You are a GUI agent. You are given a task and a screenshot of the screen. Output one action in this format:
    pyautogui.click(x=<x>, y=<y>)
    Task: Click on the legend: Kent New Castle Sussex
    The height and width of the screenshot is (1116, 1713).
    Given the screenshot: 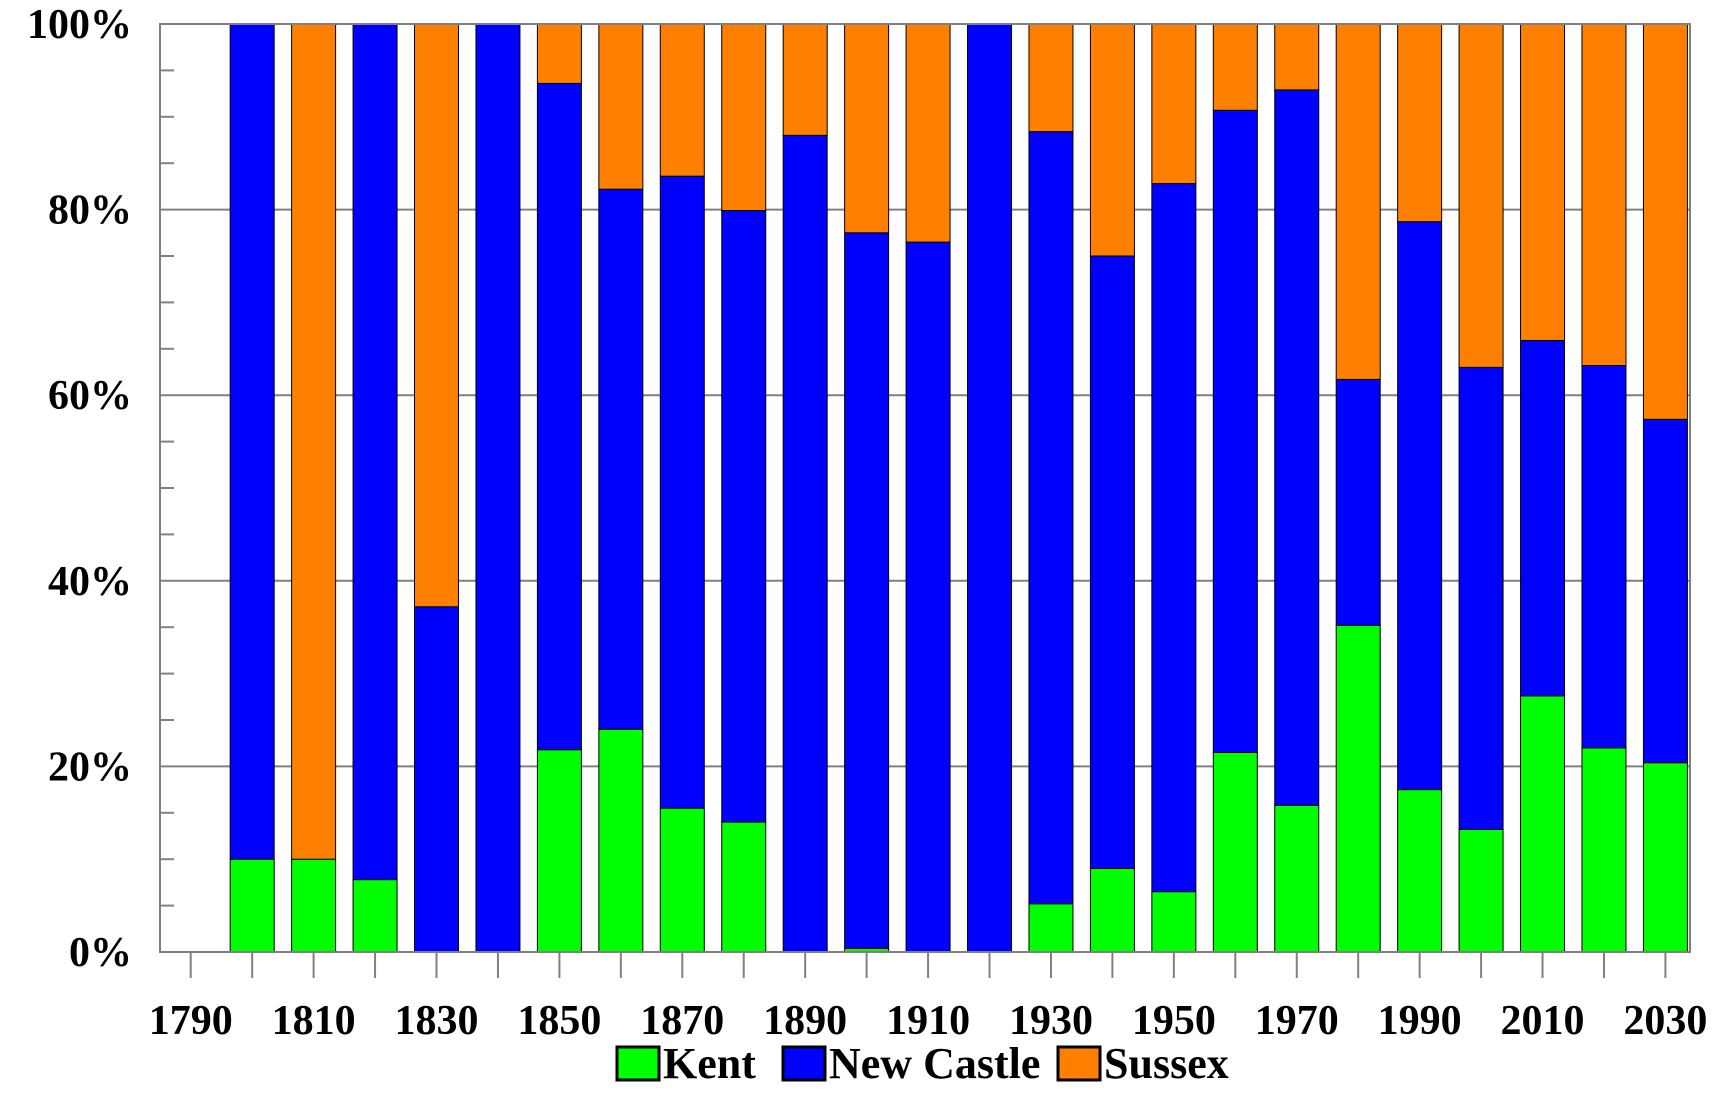 What is the action you would take?
    pyautogui.click(x=922, y=1063)
    